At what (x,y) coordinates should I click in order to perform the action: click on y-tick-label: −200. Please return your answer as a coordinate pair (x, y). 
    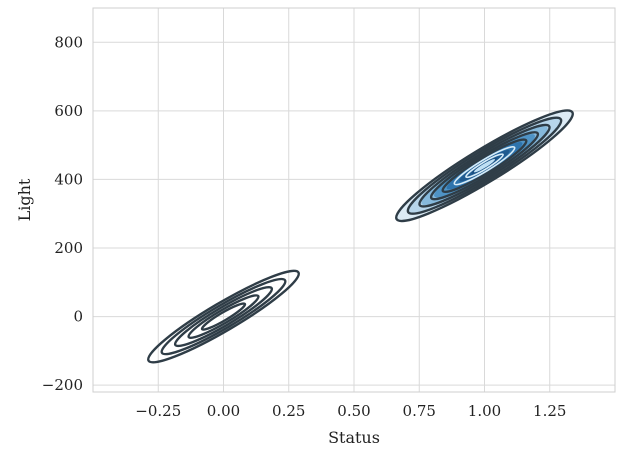
    Looking at the image, I should click on (62, 385).